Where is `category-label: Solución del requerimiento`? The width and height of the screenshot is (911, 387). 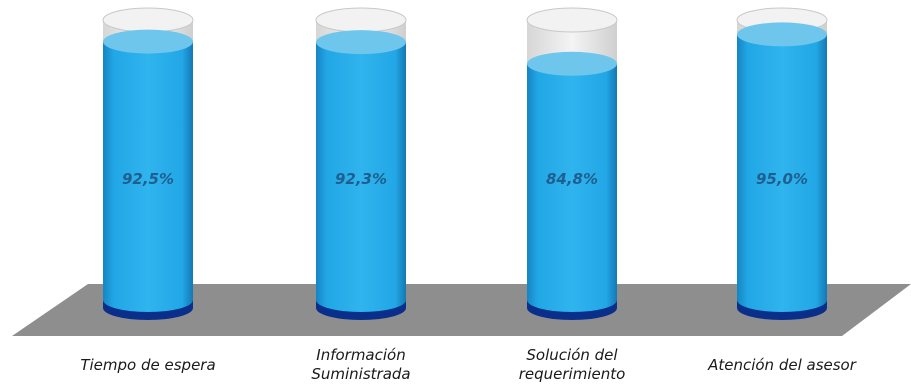 category-label: Solución del requerimiento is located at coordinates (572, 364).